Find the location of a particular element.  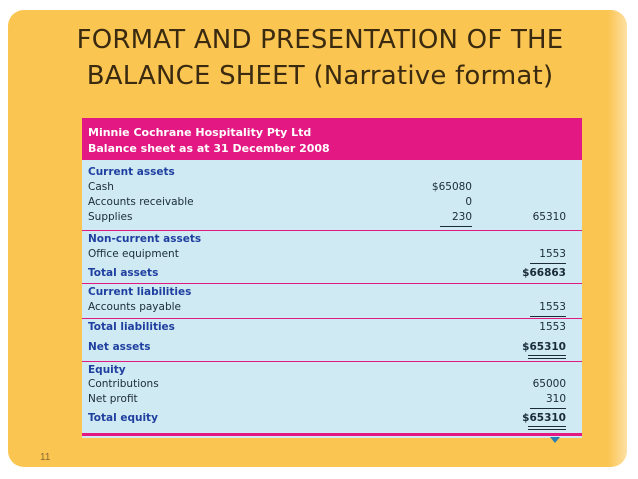

row-total: 65310 is located at coordinates (549, 217).